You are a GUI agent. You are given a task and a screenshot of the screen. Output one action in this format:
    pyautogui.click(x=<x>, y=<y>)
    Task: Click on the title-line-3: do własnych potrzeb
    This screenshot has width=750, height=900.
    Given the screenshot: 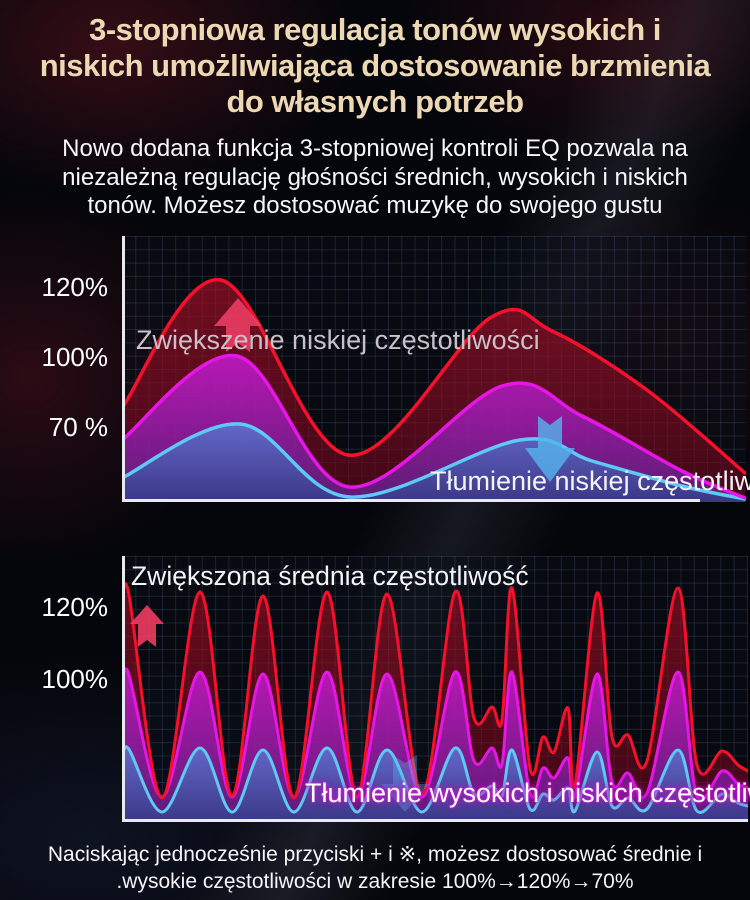 What is the action you would take?
    pyautogui.click(x=375, y=101)
    